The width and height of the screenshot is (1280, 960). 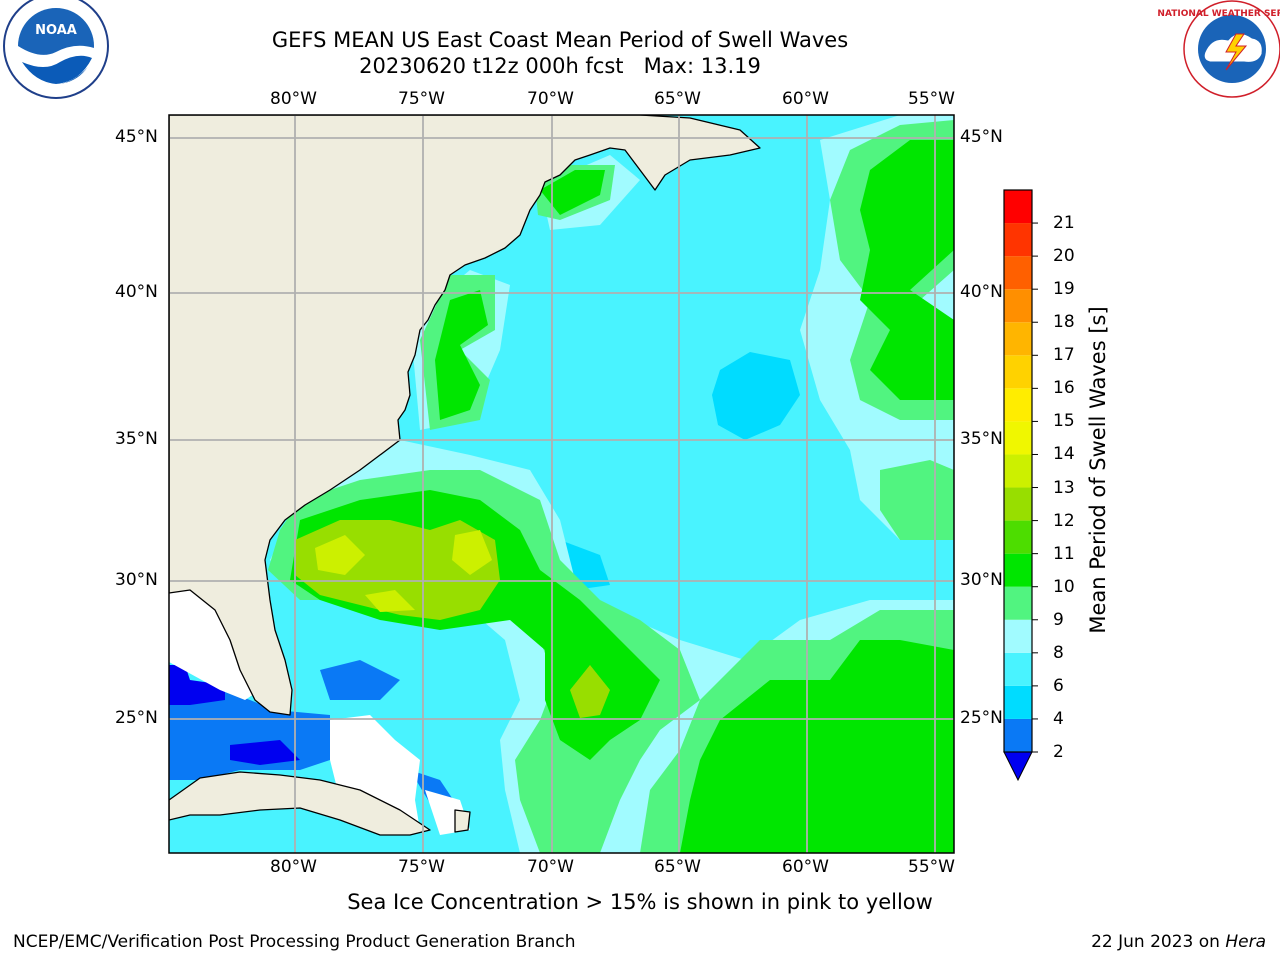 I want to click on colorbar-tick-label: 4, so click(x=1058, y=718).